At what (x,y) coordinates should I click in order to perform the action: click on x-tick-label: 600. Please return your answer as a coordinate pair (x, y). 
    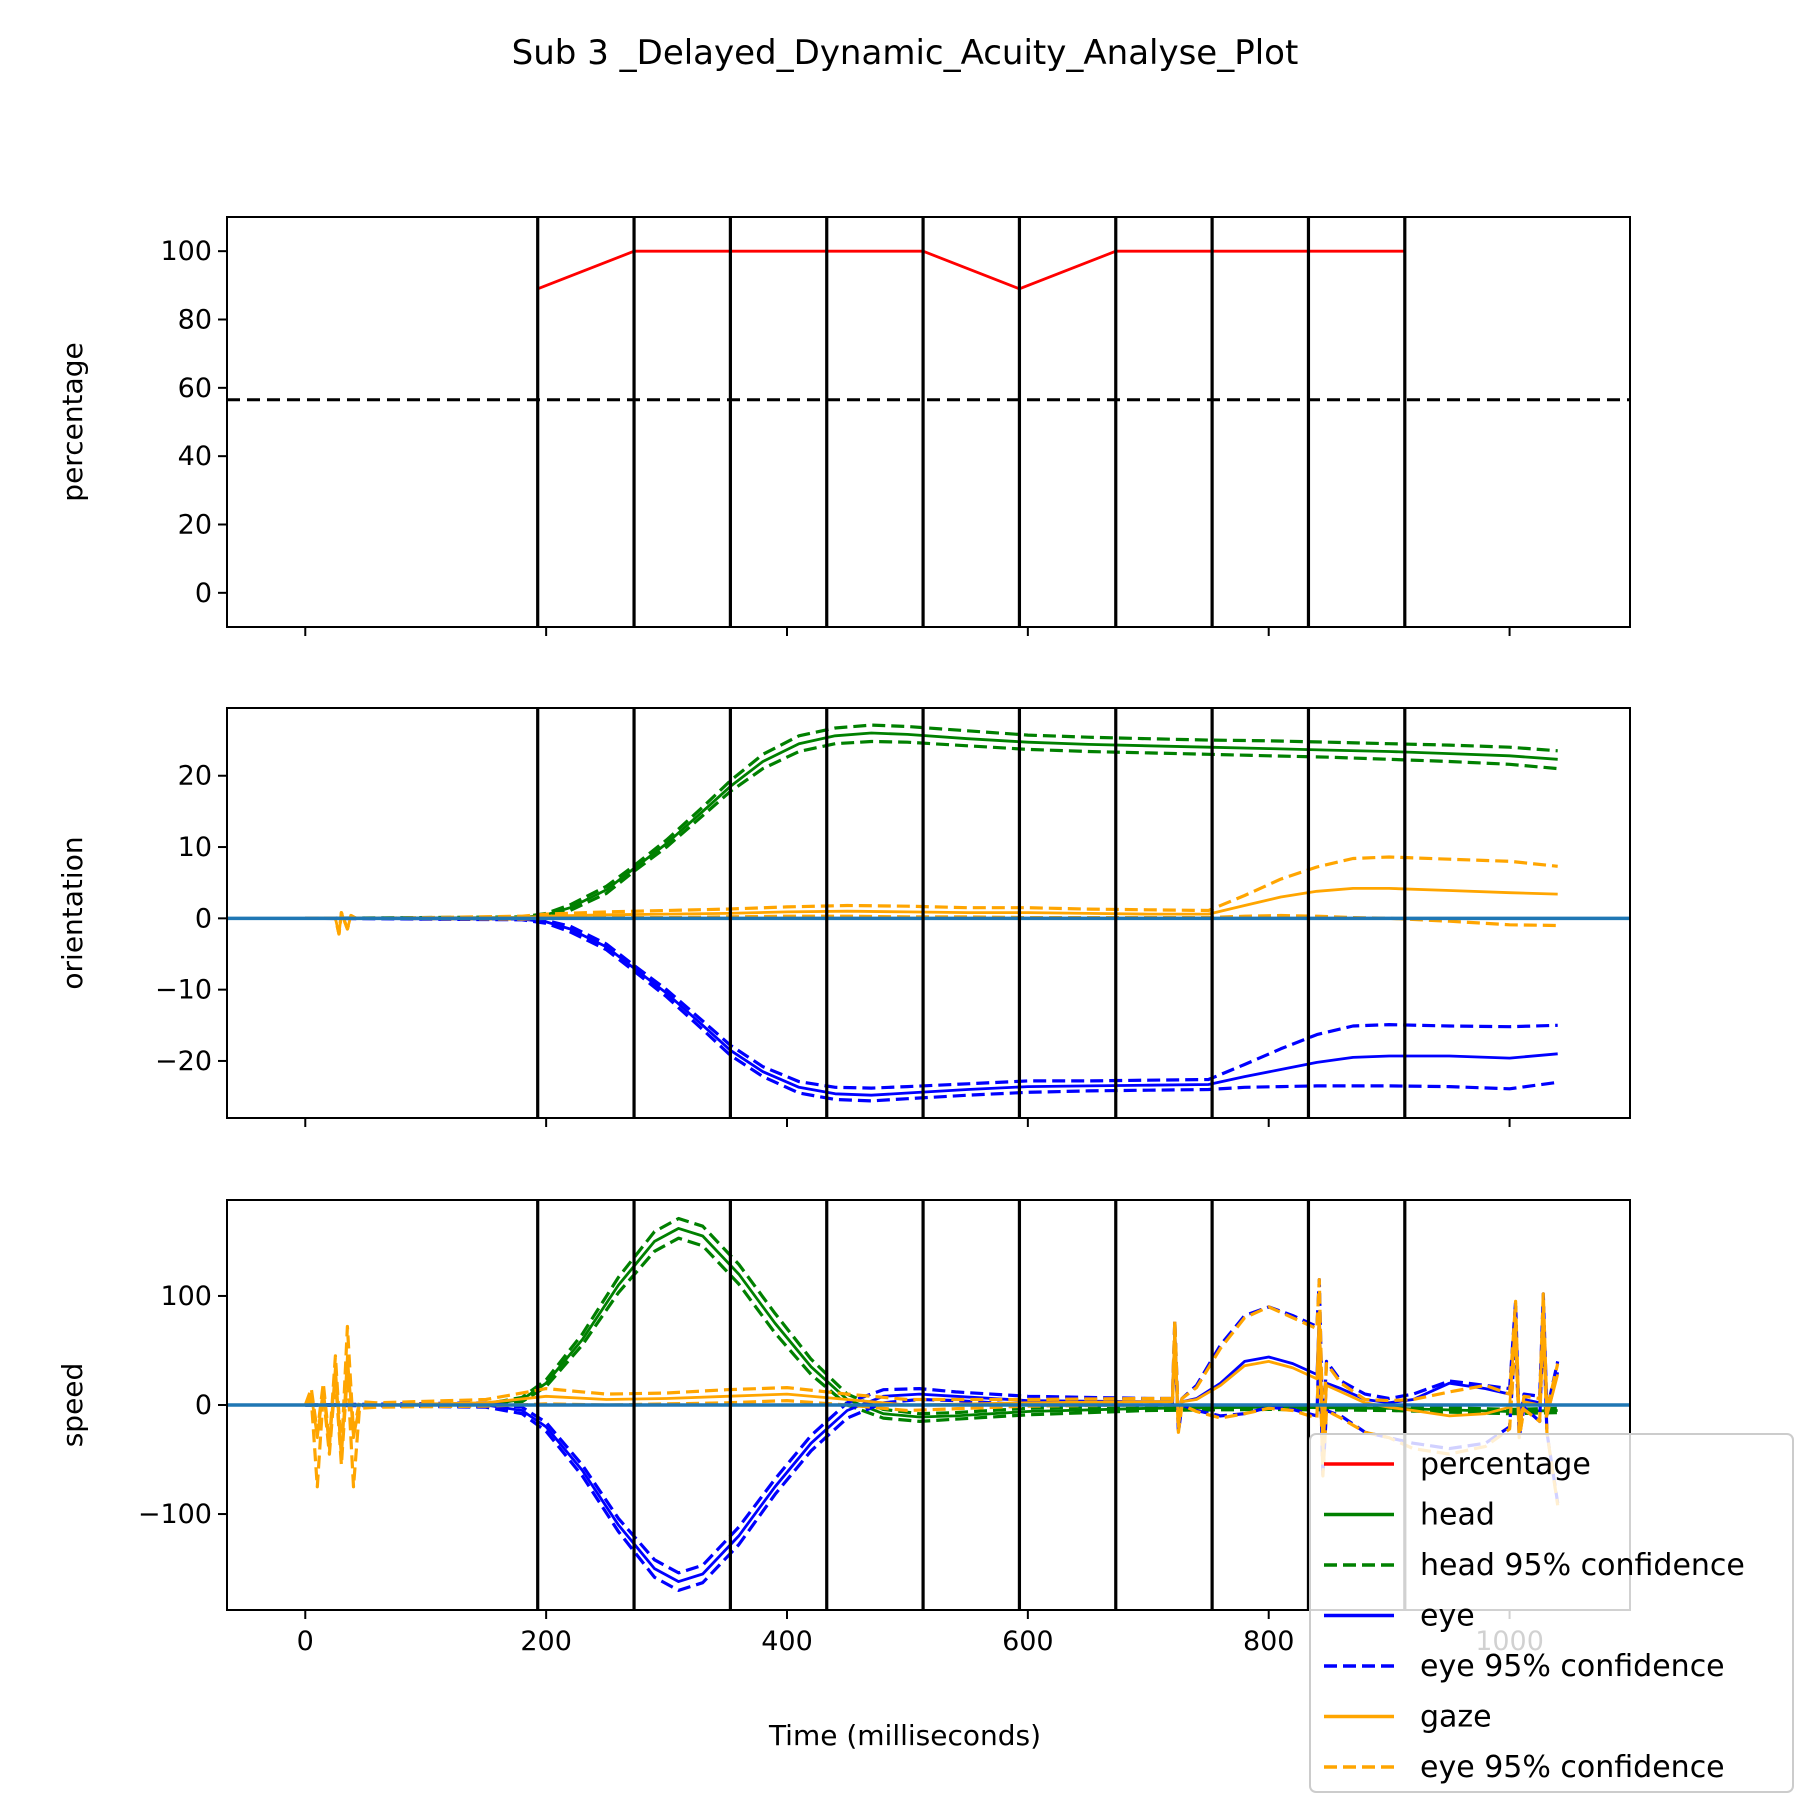
    Looking at the image, I should click on (1028, 1641).